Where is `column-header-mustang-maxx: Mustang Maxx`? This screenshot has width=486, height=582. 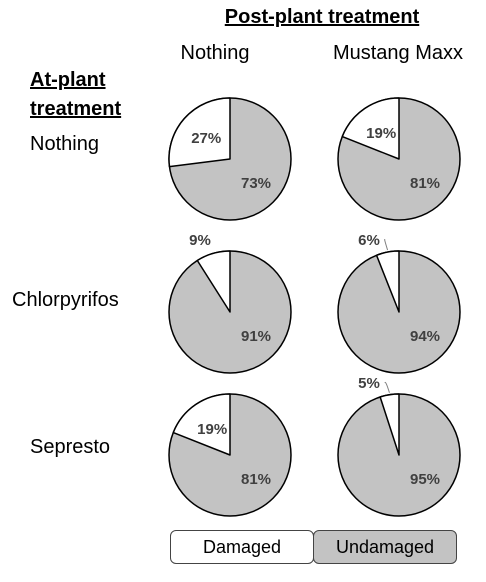
column-header-mustang-maxx: Mustang Maxx is located at coordinates (398, 53).